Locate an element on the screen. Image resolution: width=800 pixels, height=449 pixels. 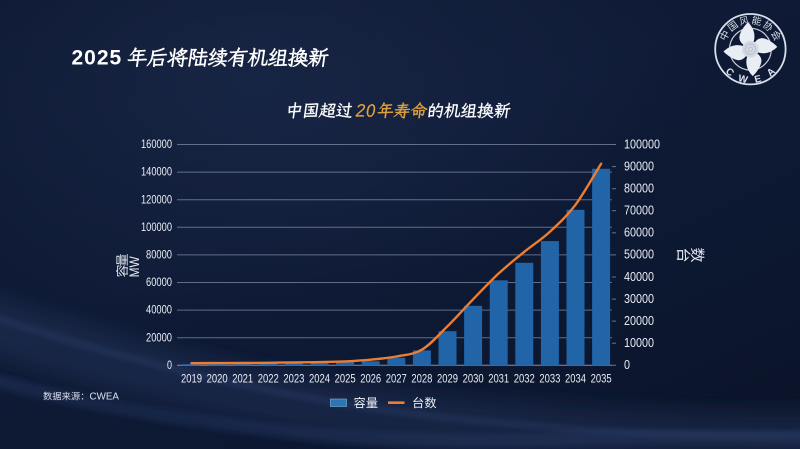
svg-text: 2033 is located at coordinates (549, 379).